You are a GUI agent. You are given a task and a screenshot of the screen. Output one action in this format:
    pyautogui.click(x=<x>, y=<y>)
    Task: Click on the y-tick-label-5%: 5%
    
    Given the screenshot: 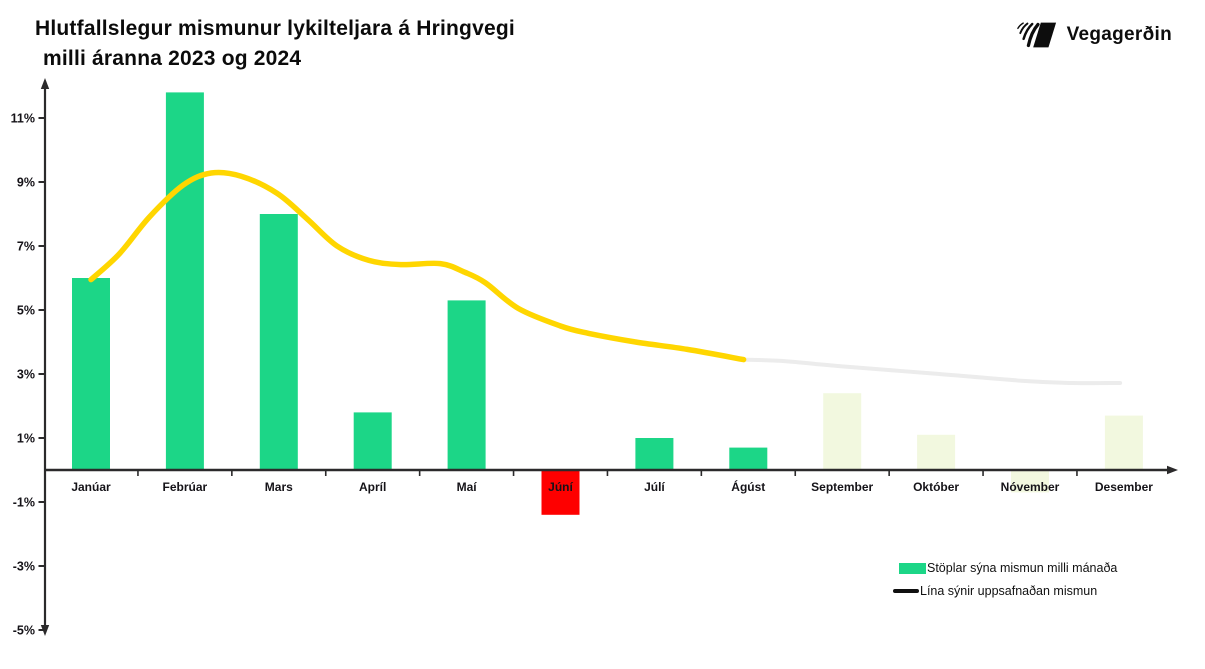 What is the action you would take?
    pyautogui.click(x=26, y=311)
    